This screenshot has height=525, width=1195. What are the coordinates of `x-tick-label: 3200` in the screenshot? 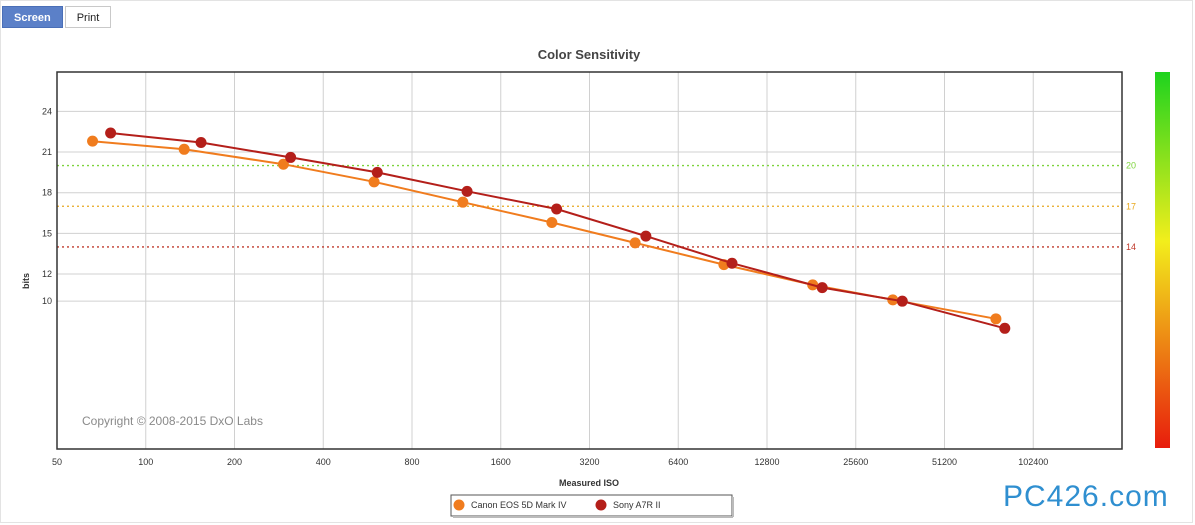 It's located at (589, 462).